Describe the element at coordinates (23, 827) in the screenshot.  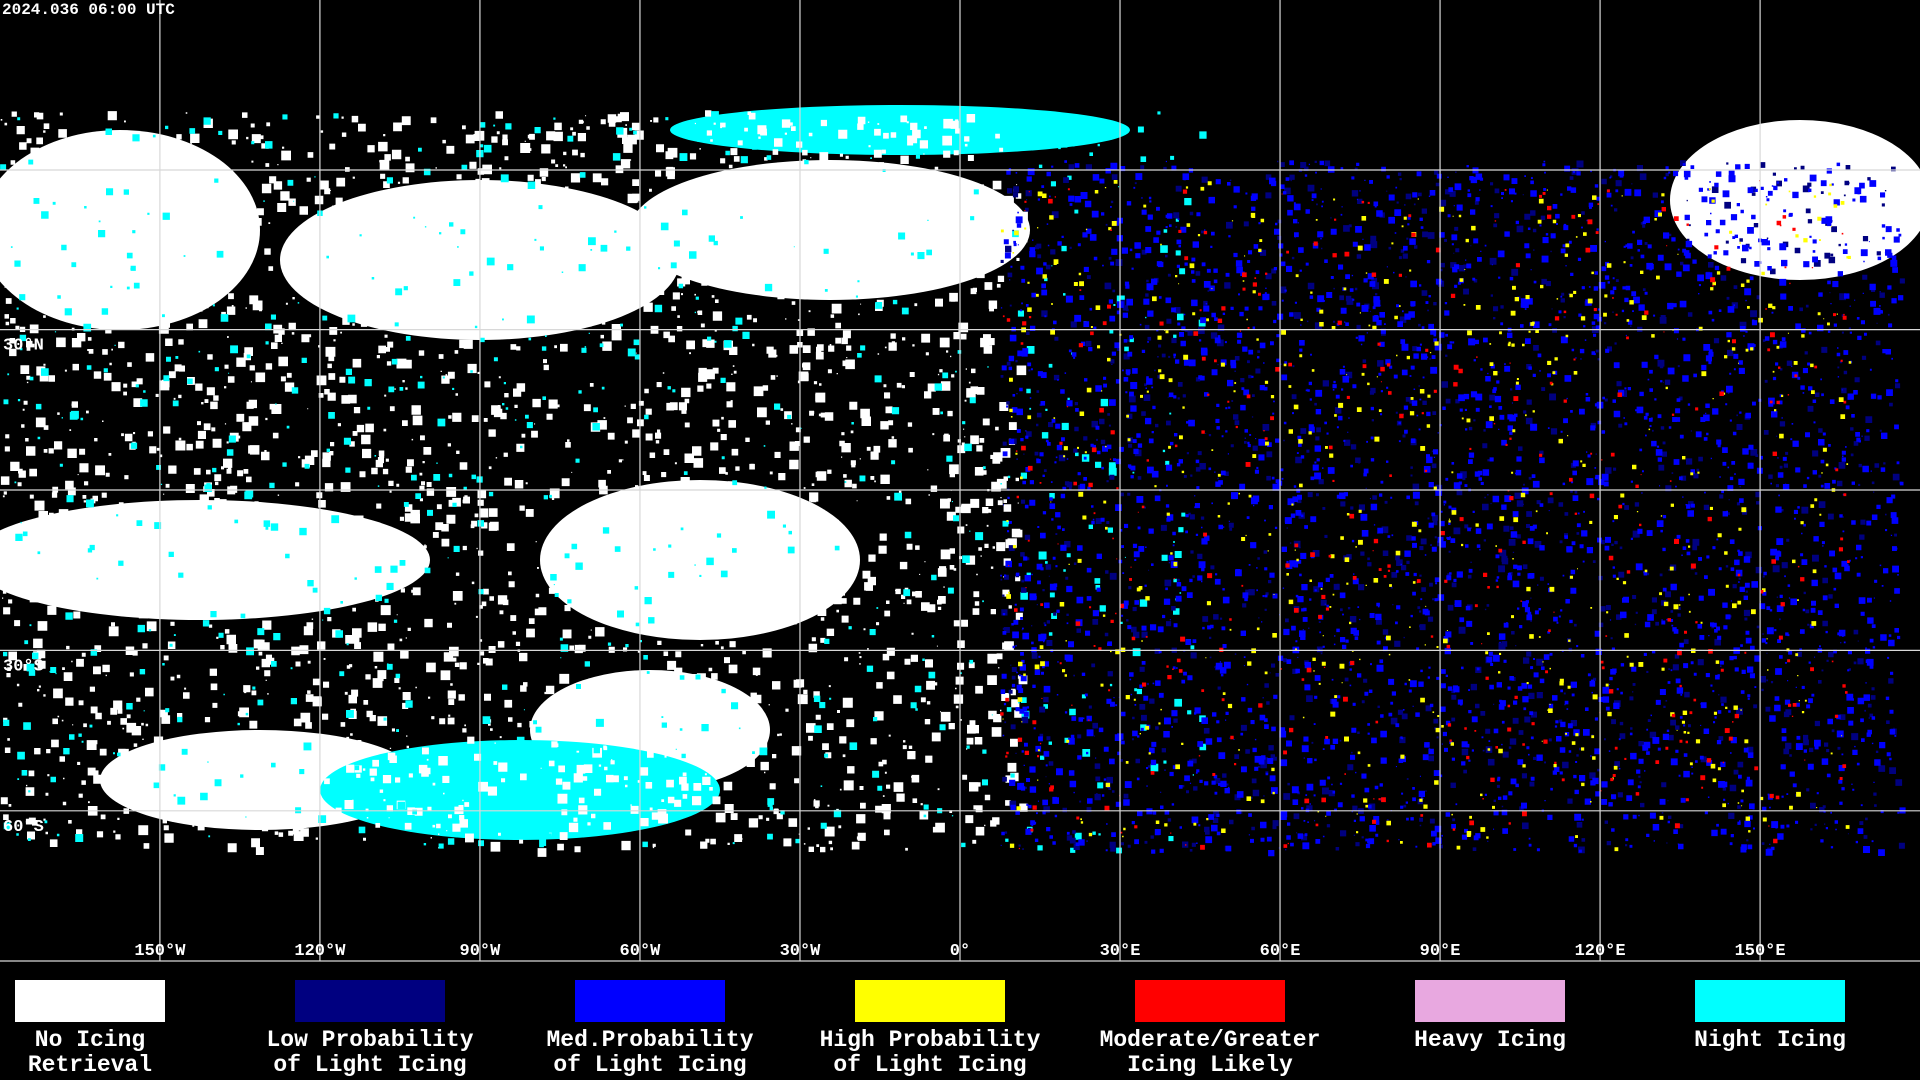
I see `latitude-label: 60°S` at that location.